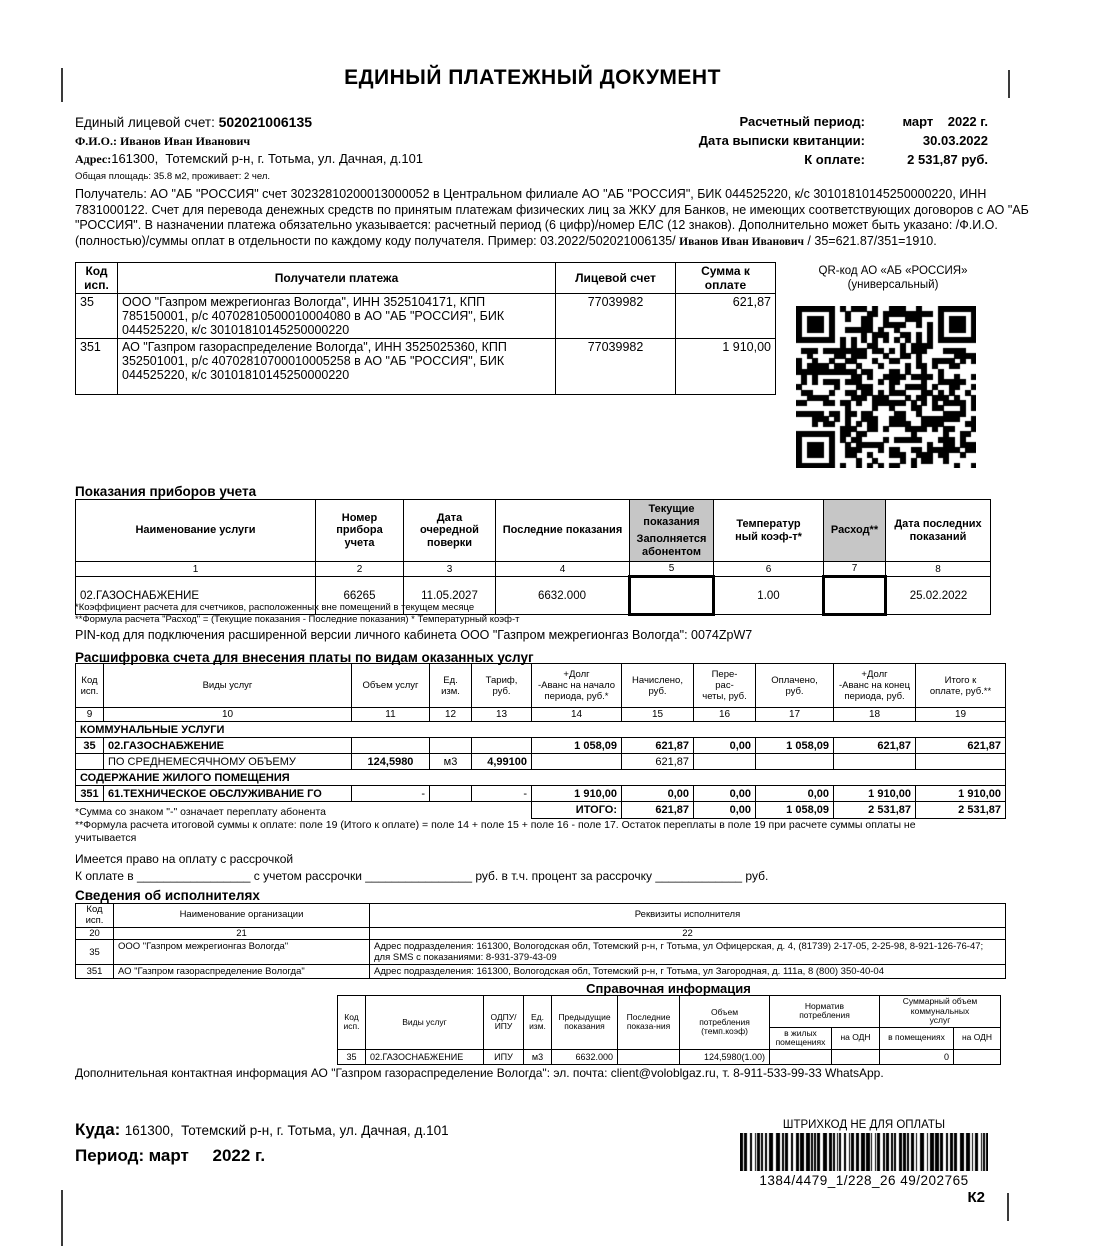 Image resolution: width=1106 pixels, height=1260 pixels. I want to click on column-number: 8, so click(938, 569).